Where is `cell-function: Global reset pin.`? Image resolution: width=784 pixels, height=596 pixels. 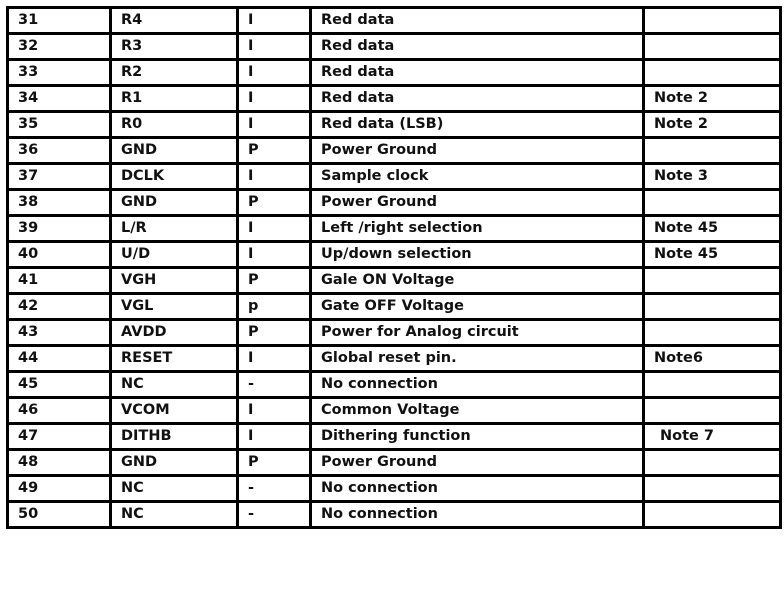
cell-function: Global reset pin. is located at coordinates (477, 358).